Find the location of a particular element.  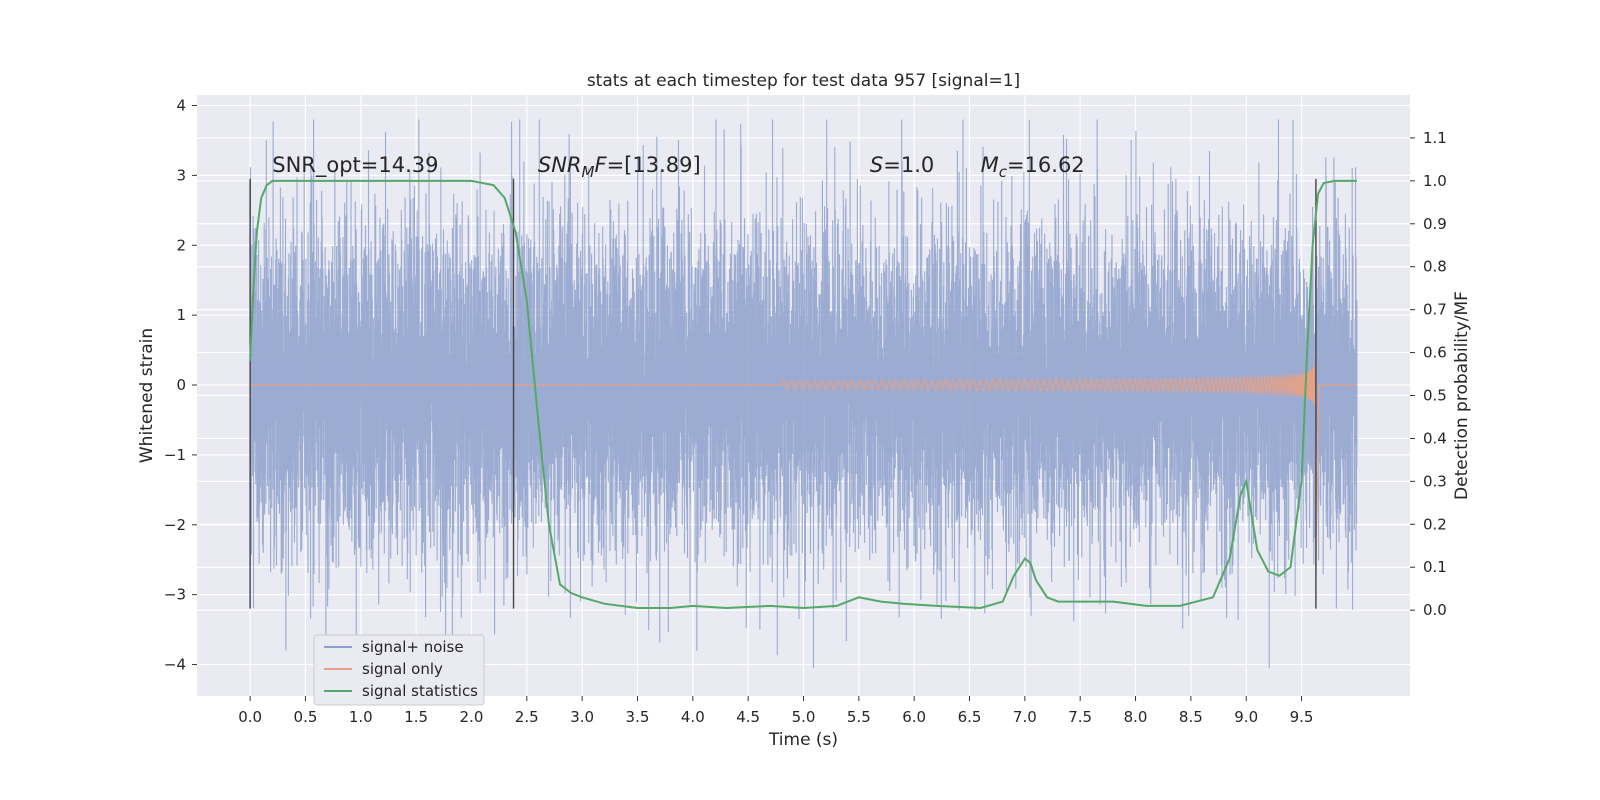

legend-box is located at coordinates (399, 670).